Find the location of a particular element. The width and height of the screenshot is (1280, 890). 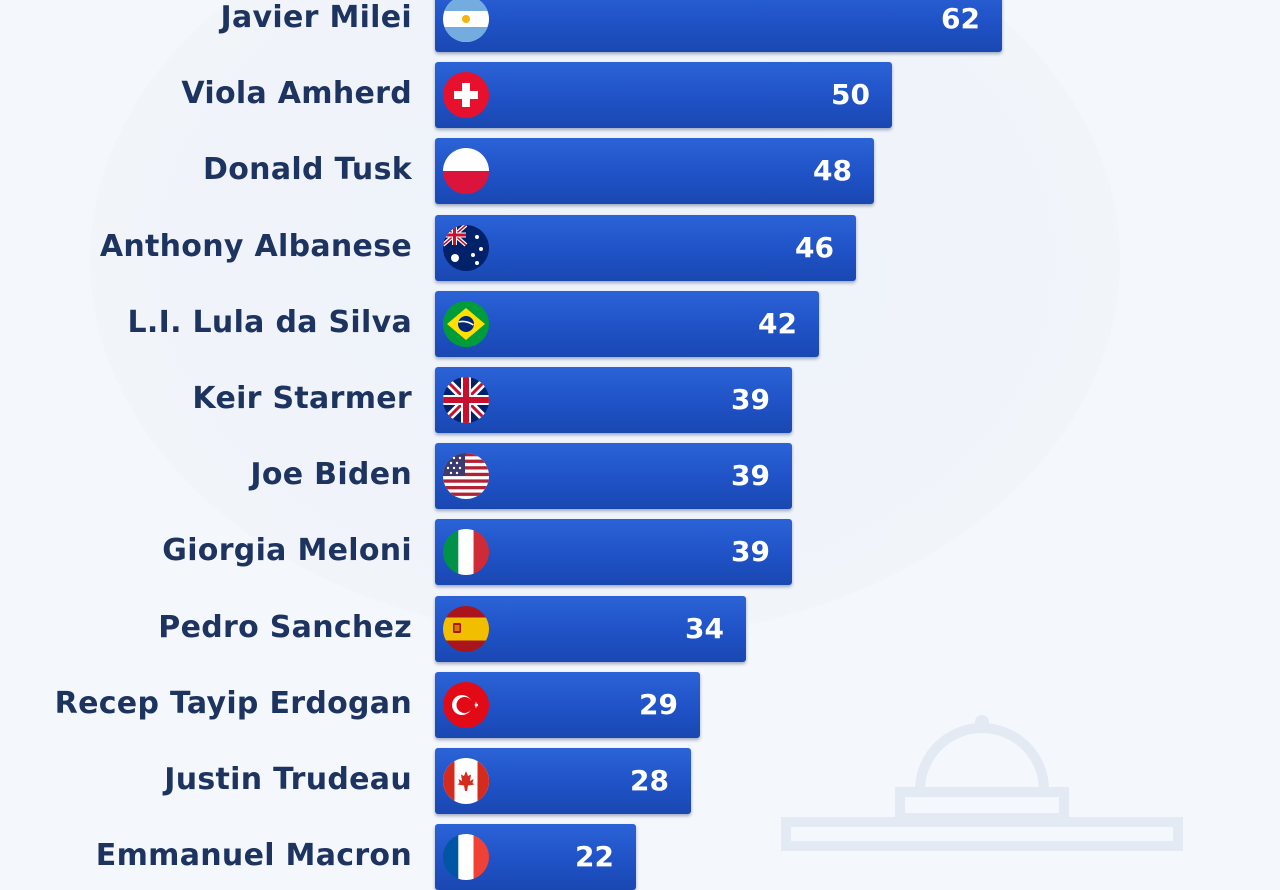

category-label-donald-tusk: Donald Tusk is located at coordinates (307, 170).